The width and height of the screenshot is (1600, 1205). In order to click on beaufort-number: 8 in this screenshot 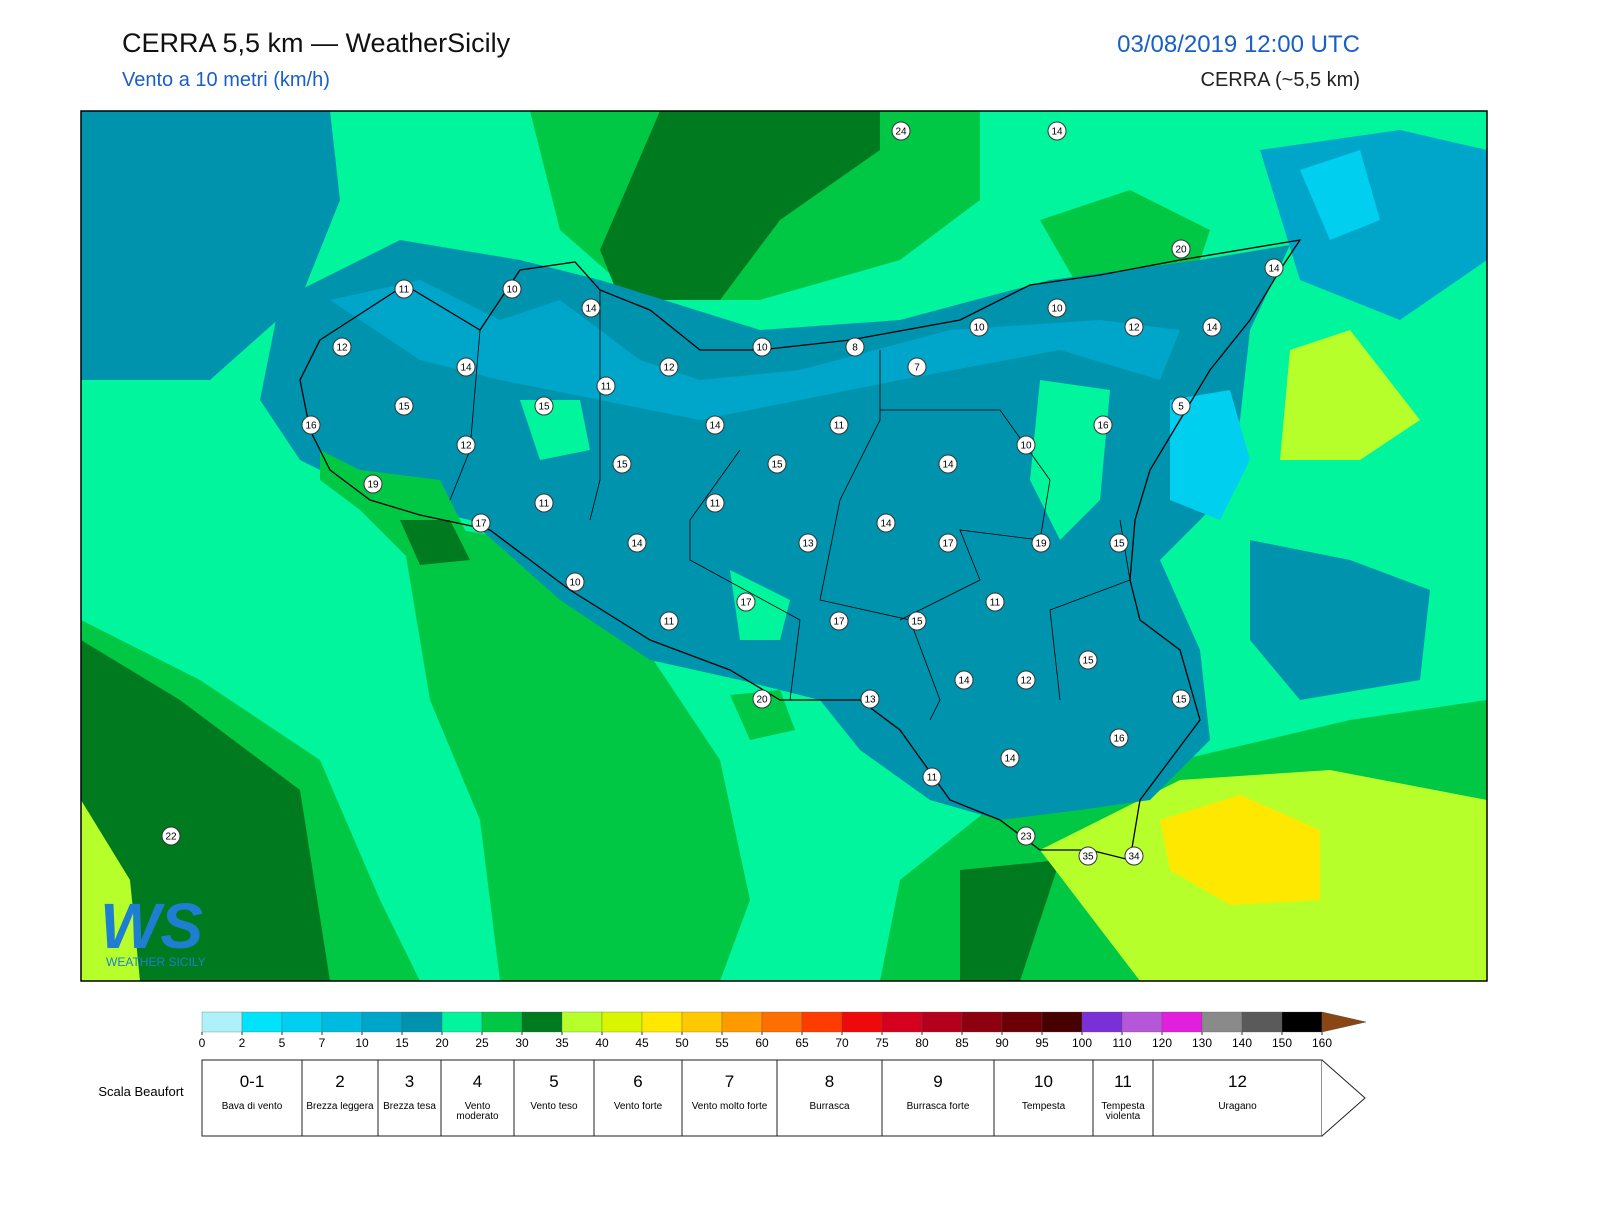, I will do `click(829, 1081)`.